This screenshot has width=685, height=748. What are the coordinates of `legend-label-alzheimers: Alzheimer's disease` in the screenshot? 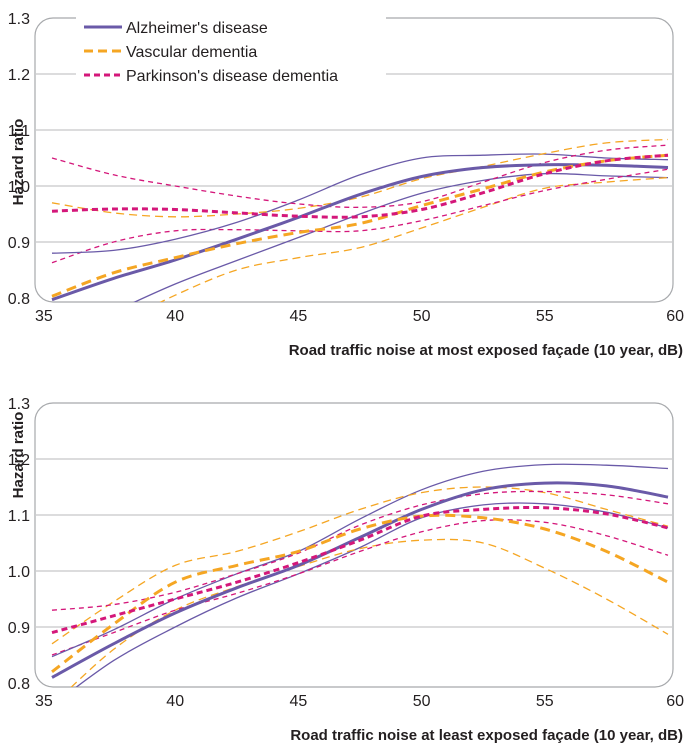 It's located at (197, 28).